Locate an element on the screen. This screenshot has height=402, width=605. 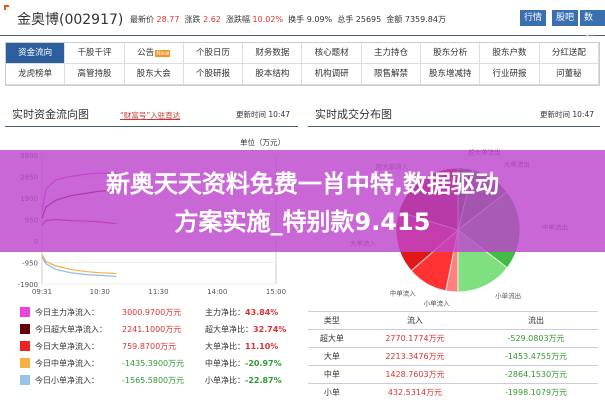
table-row: 大单 2213.3476万元 -1453.4755万元 is located at coordinates (453, 356).